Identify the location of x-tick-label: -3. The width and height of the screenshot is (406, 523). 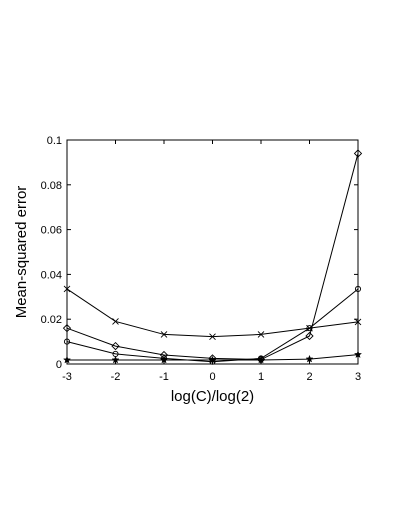
(67, 377).